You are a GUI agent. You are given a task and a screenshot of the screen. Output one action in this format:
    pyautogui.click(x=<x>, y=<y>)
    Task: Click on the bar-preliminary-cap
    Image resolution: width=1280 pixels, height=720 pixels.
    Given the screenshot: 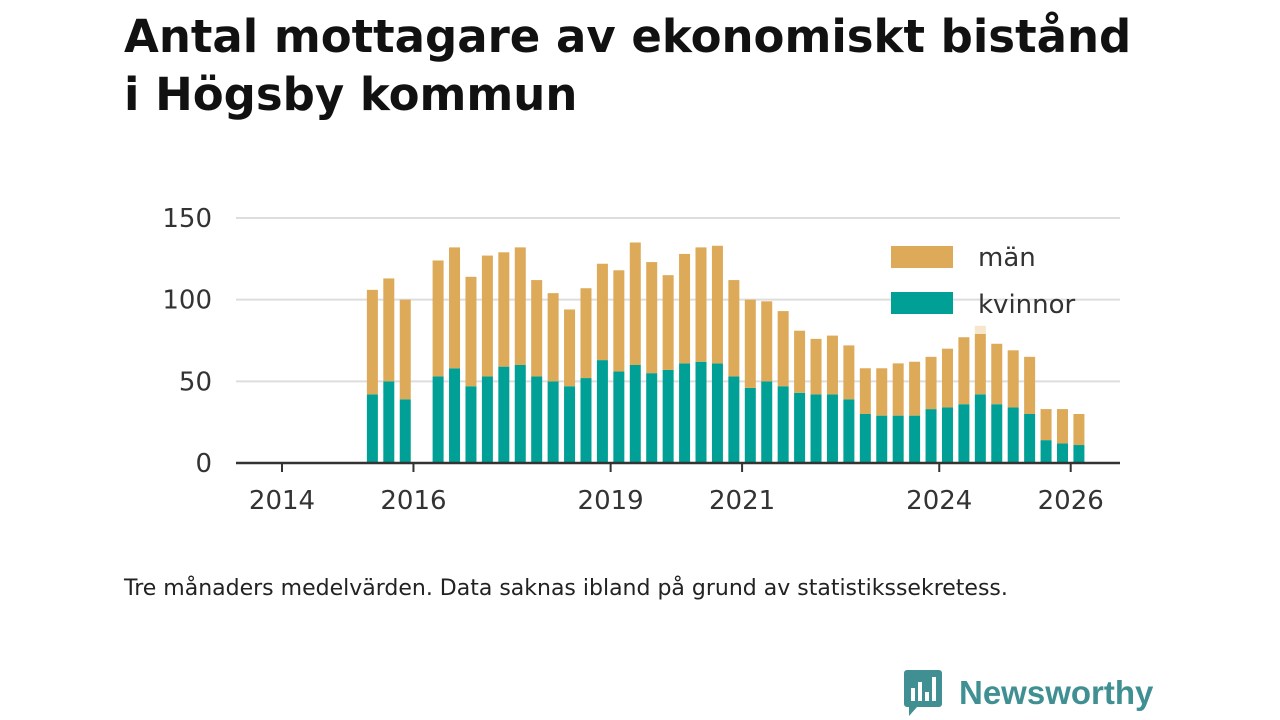 What is the action you would take?
    pyautogui.click(x=980, y=329)
    